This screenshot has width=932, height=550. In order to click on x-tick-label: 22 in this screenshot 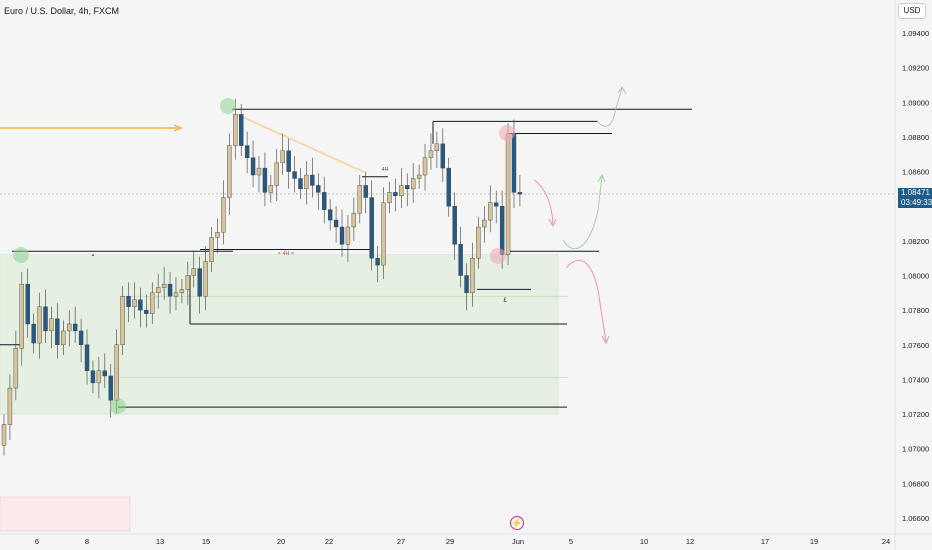, I will do `click(329, 541)`.